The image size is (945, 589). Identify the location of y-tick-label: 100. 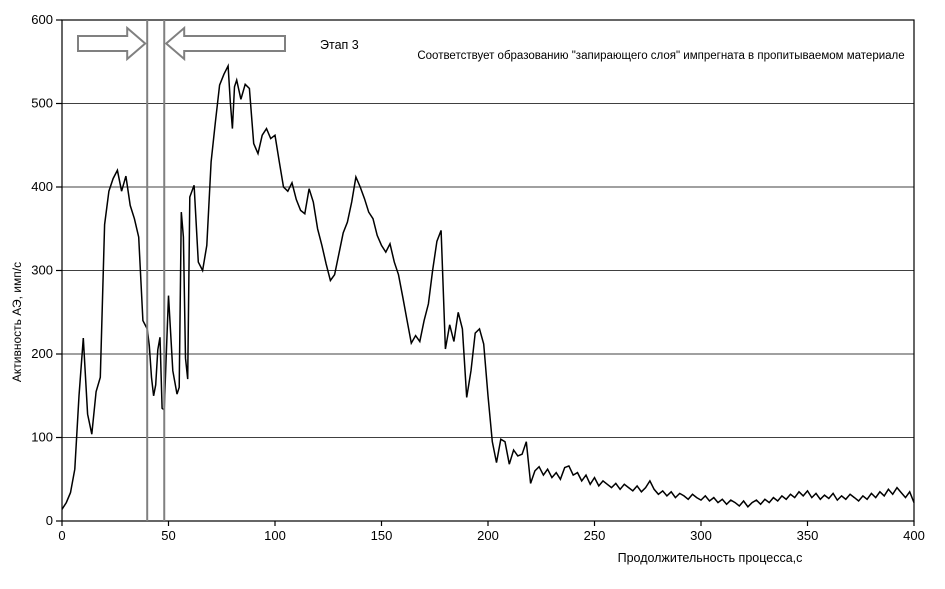
(42, 437).